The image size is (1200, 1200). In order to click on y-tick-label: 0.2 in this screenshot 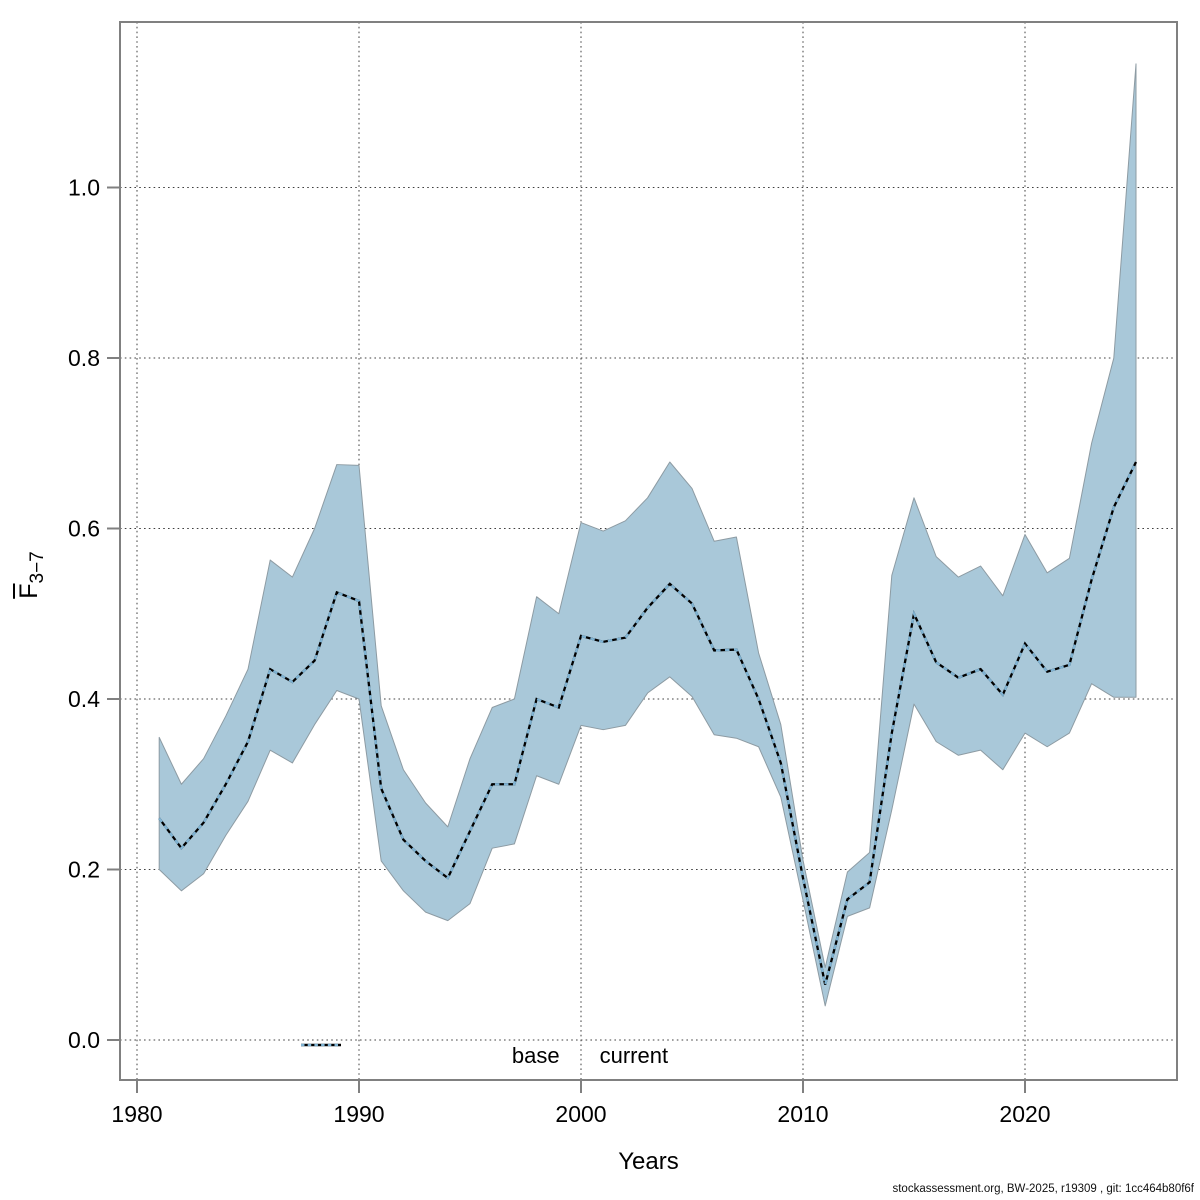, I will do `click(84, 870)`.